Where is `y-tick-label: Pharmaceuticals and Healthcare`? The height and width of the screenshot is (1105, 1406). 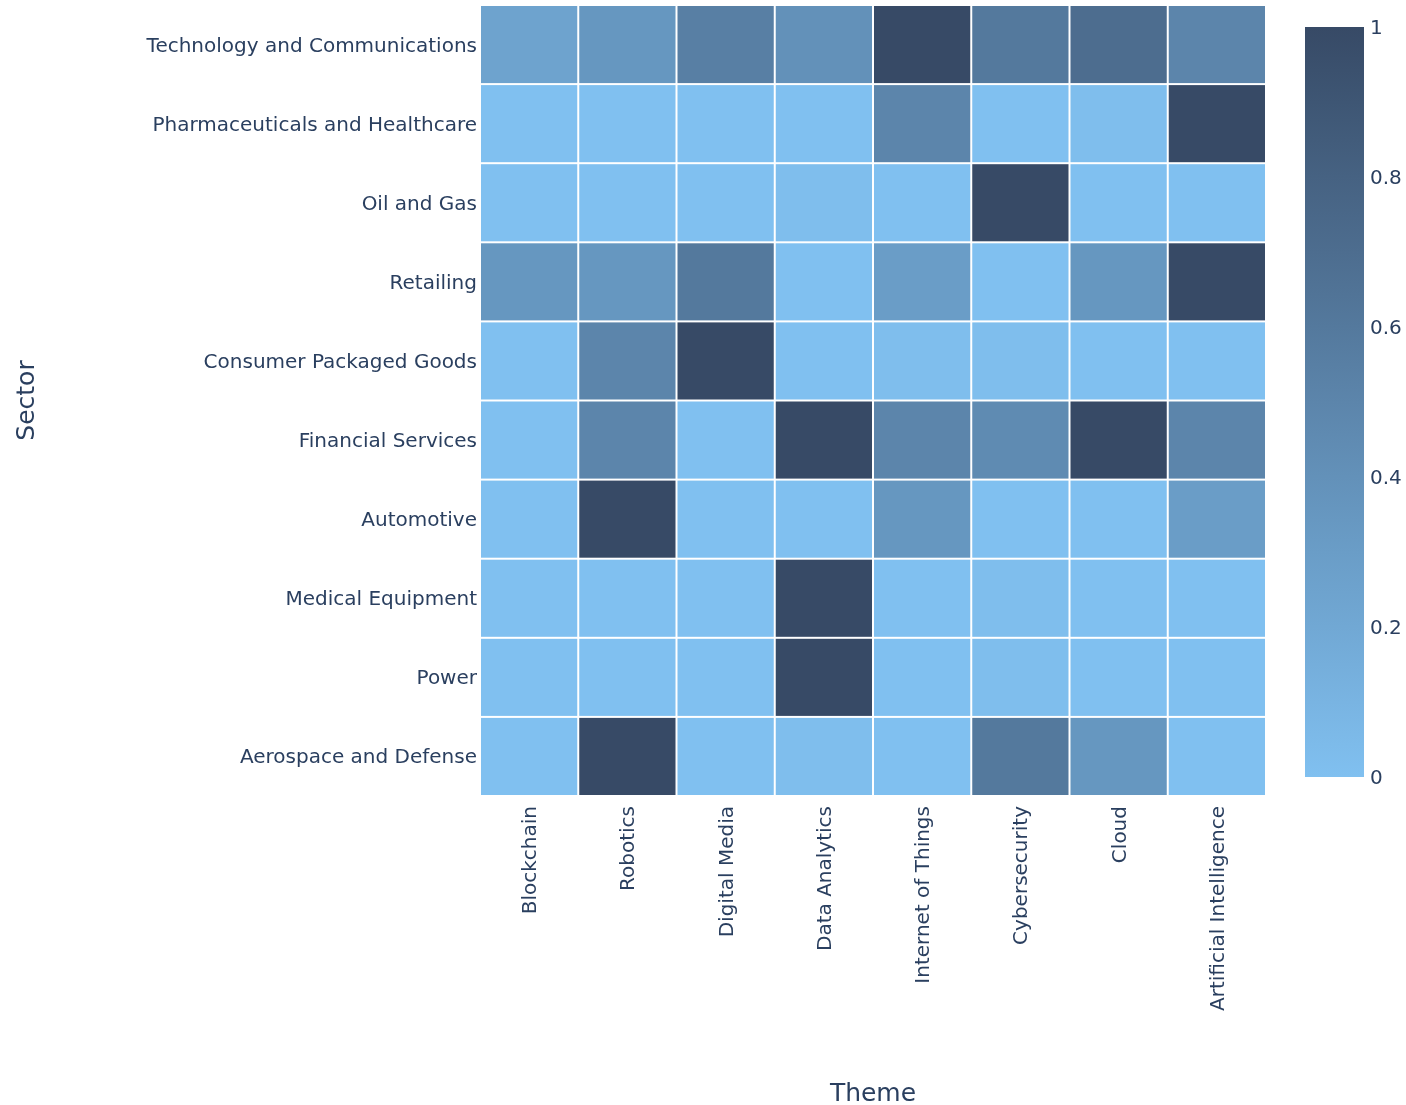
y-tick-label: Pharmaceuticals and Healthcare is located at coordinates (314, 123).